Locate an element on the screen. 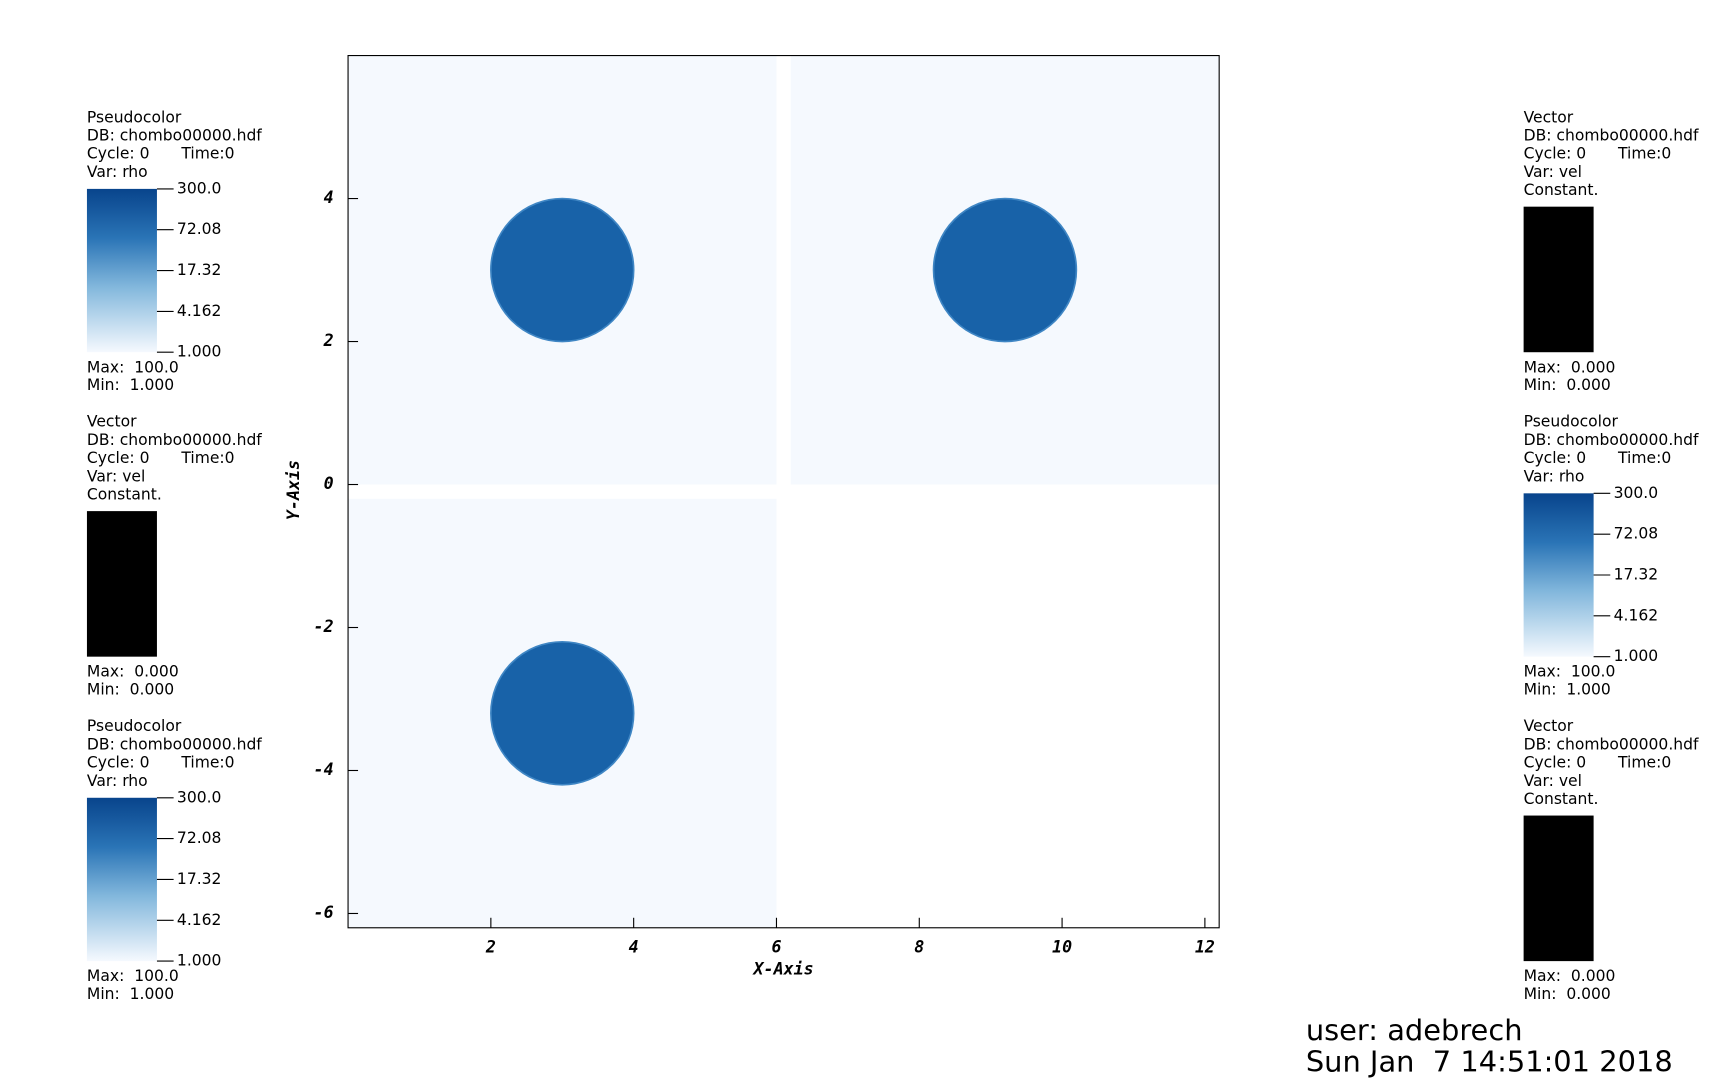 This screenshot has height=1080, width=1725. x-tick-label: 2 is located at coordinates (490, 946).